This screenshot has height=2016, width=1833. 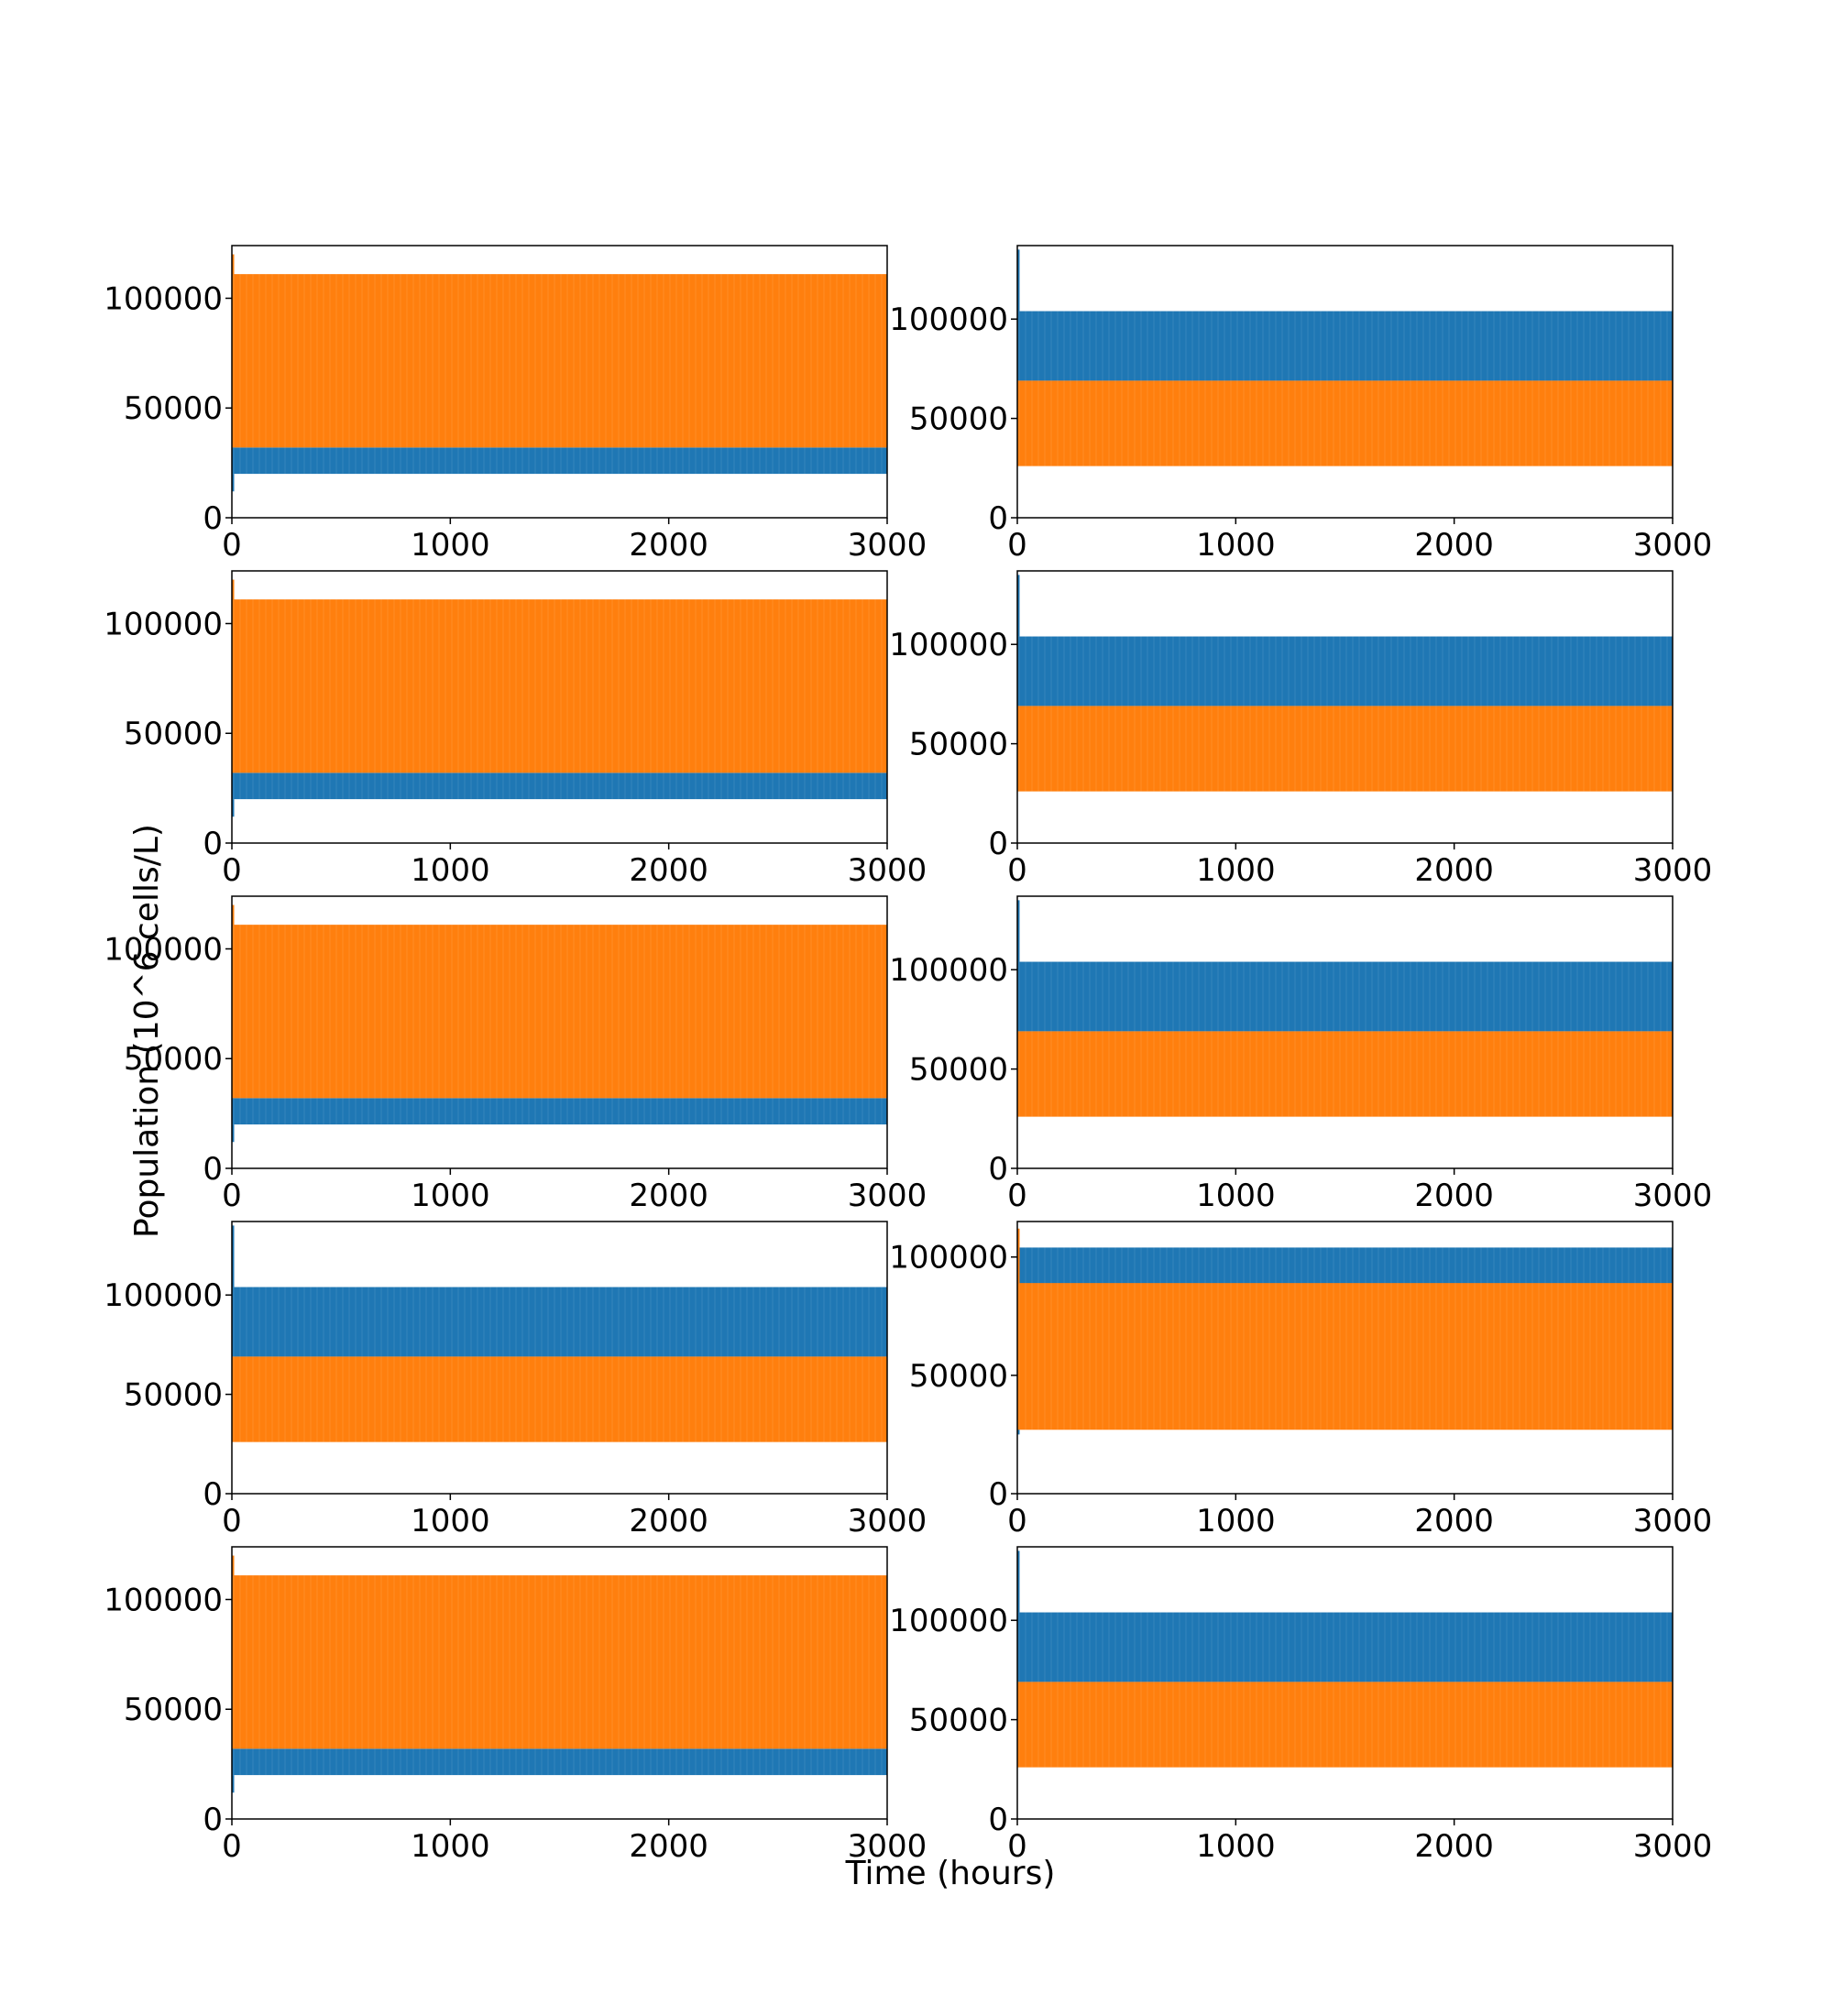 I want to click on panel-row4-right: 0 1000 2000 3000 0 50000 100000, so click(x=1301, y=1380).